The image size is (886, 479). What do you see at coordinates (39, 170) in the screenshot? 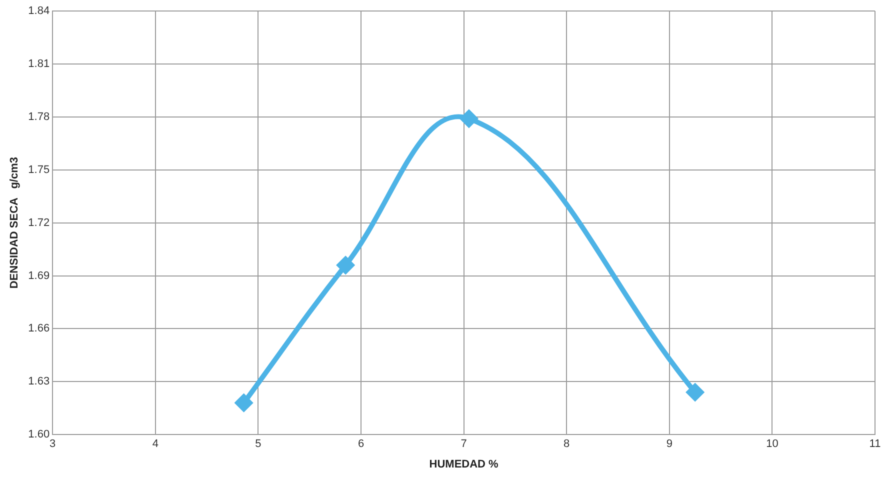
I see `y-tick-label: 1.75` at bounding box center [39, 170].